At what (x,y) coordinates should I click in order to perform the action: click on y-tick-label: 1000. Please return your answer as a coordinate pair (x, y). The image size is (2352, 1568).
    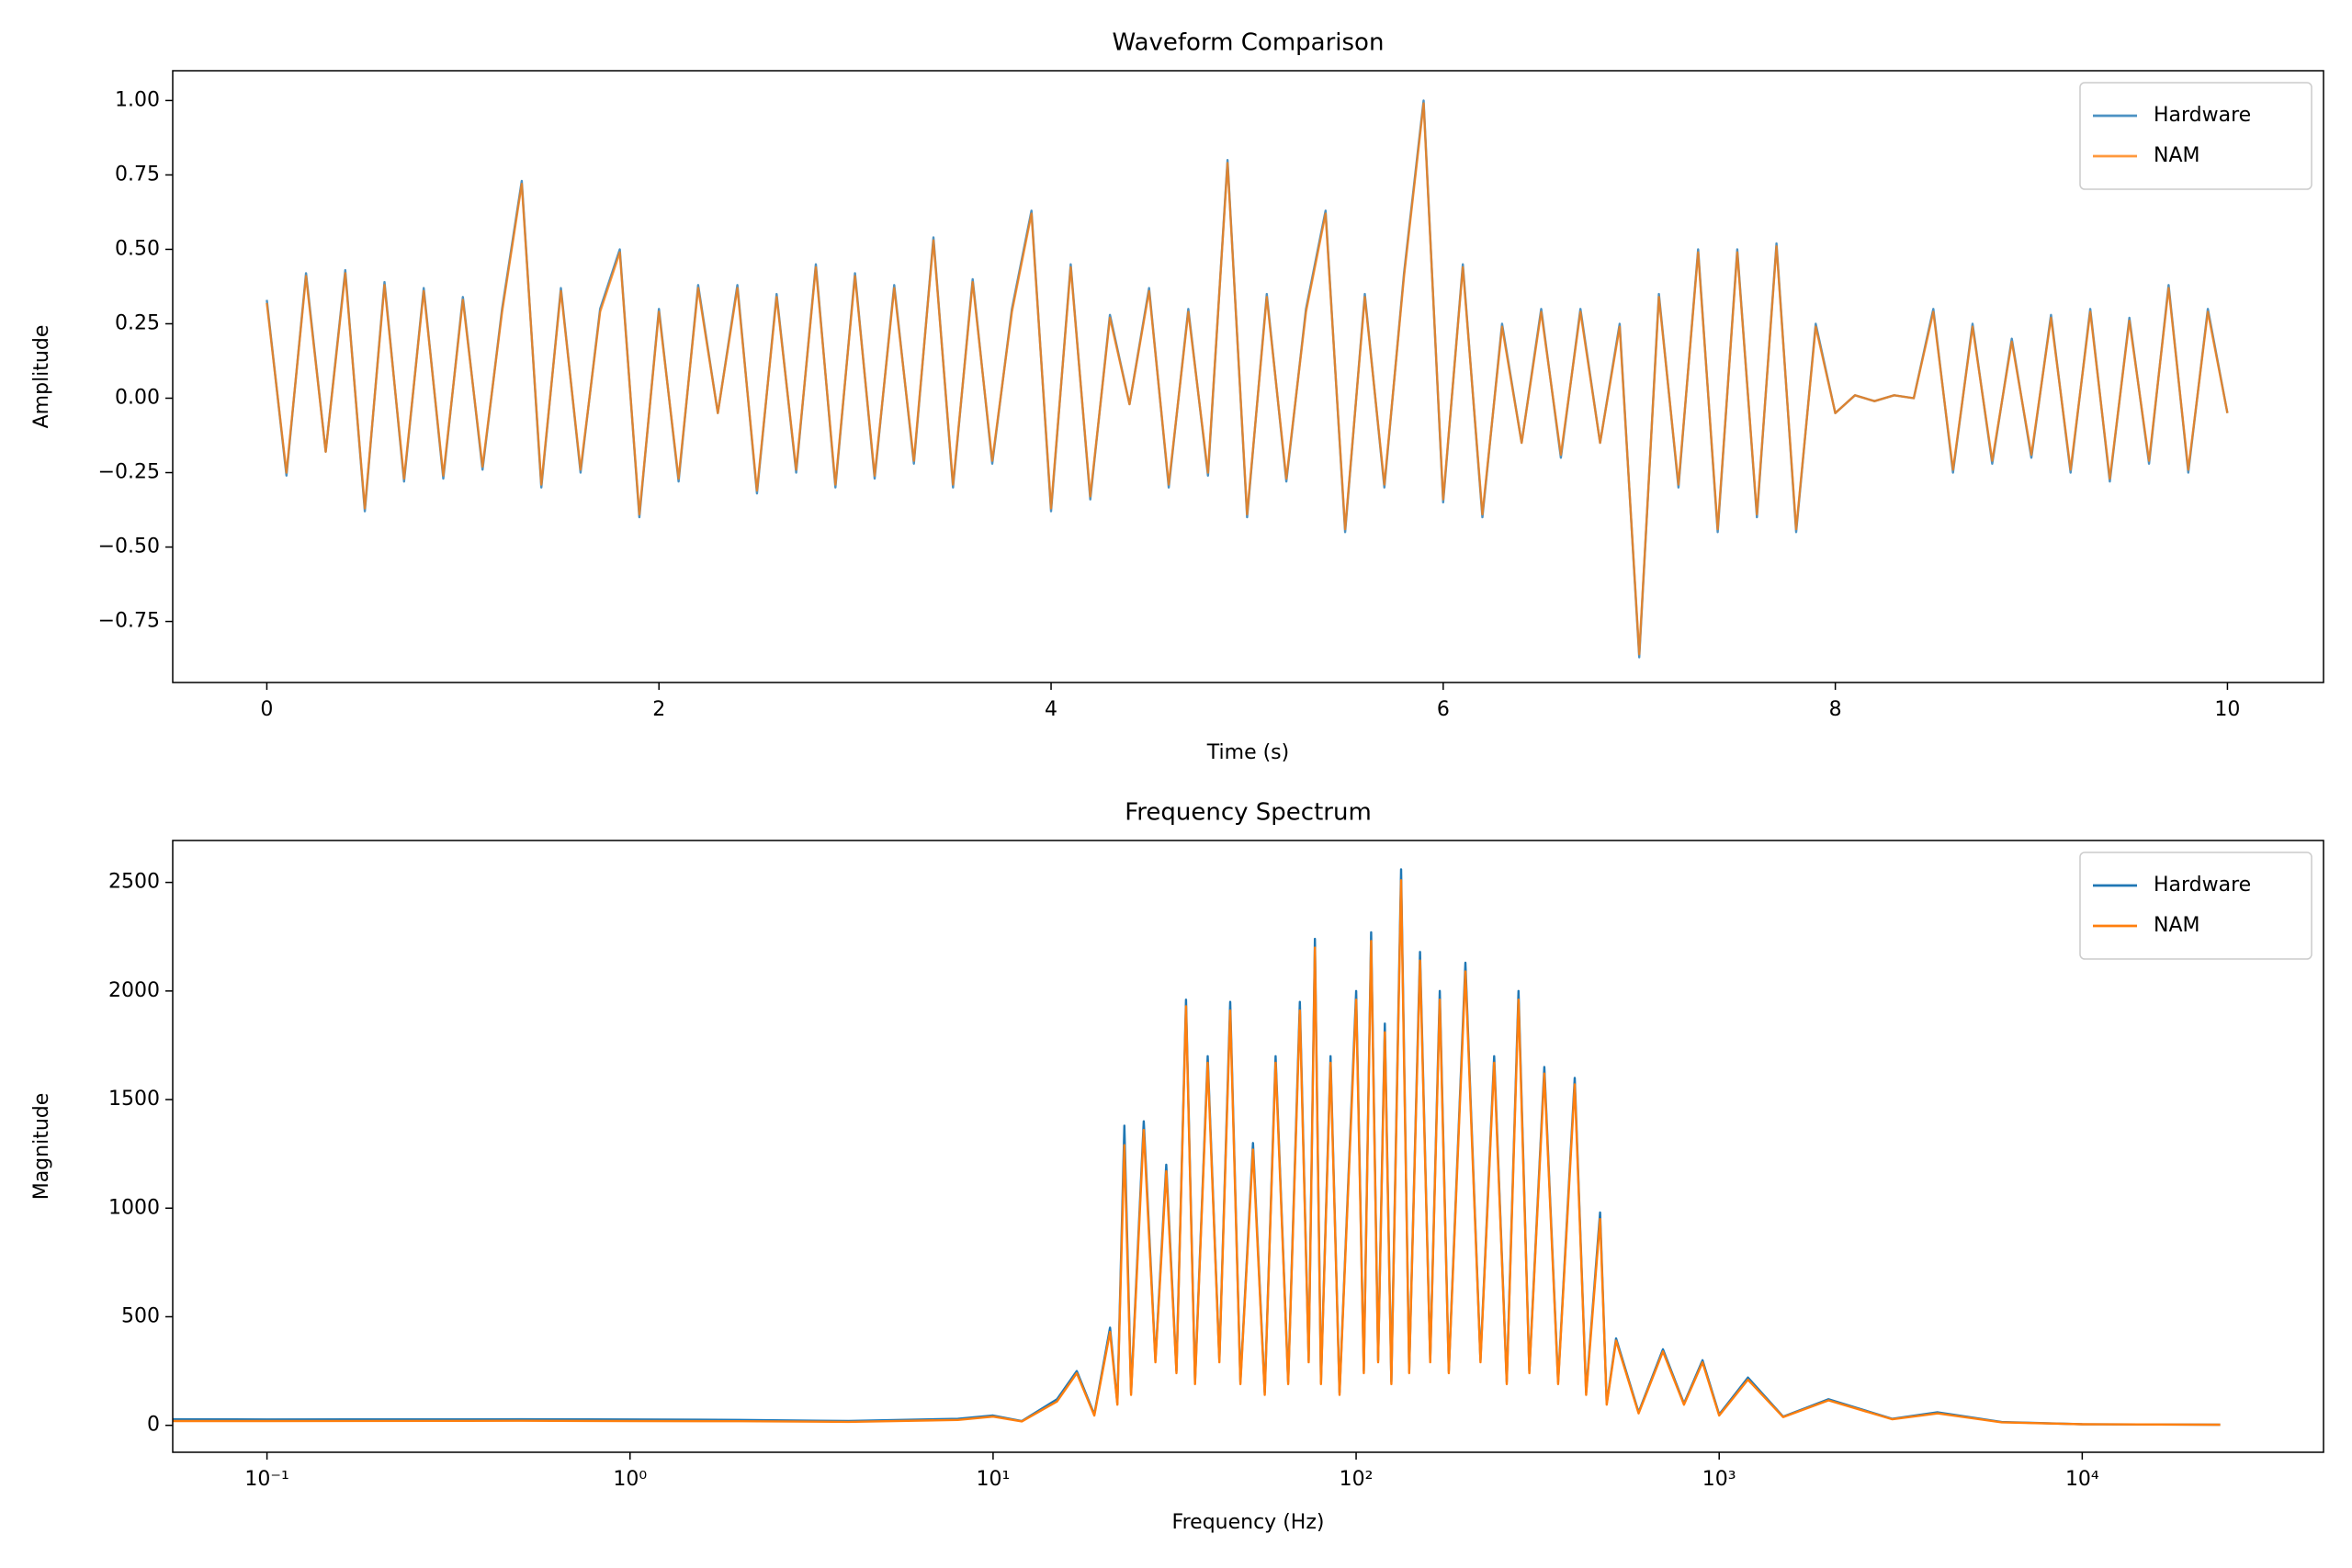
    Looking at the image, I should click on (134, 1207).